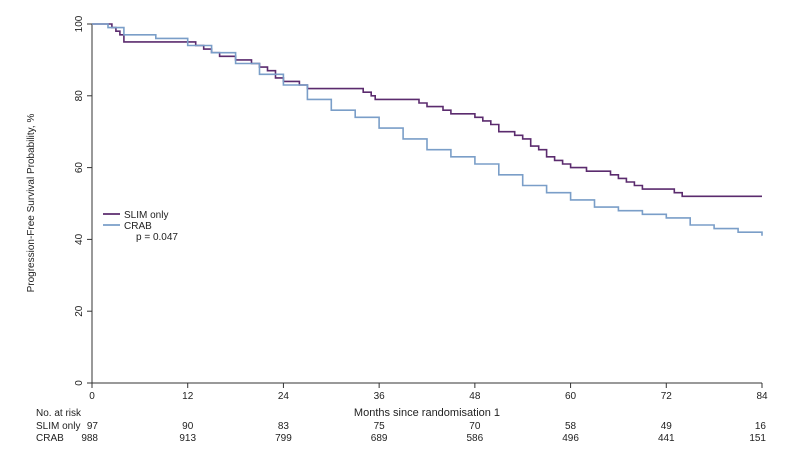 This screenshot has height=460, width=800. What do you see at coordinates (571, 426) in the screenshot?
I see `risk-value: 58` at bounding box center [571, 426].